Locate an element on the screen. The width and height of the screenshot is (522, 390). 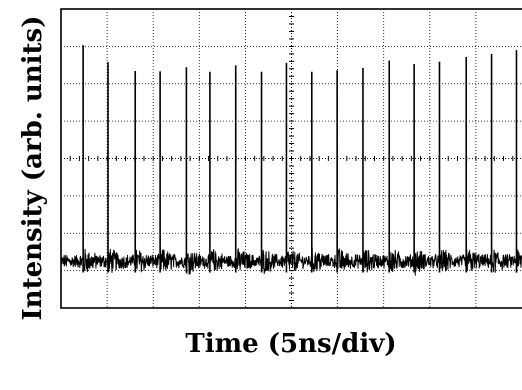
intensity-trace is located at coordinates (291, 261).